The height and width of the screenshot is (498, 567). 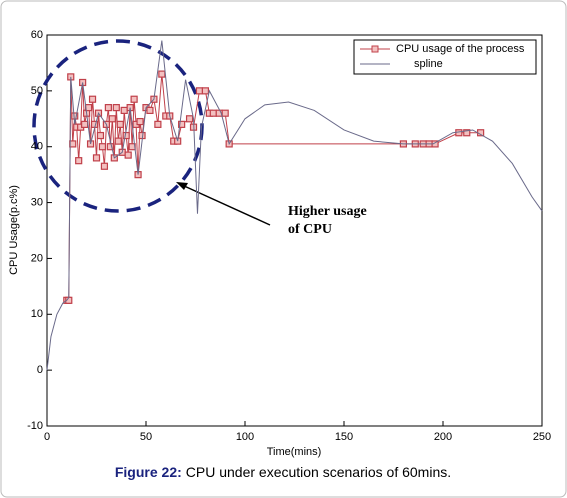 I want to click on legend-label: CPU usage of the process, so click(x=460, y=49).